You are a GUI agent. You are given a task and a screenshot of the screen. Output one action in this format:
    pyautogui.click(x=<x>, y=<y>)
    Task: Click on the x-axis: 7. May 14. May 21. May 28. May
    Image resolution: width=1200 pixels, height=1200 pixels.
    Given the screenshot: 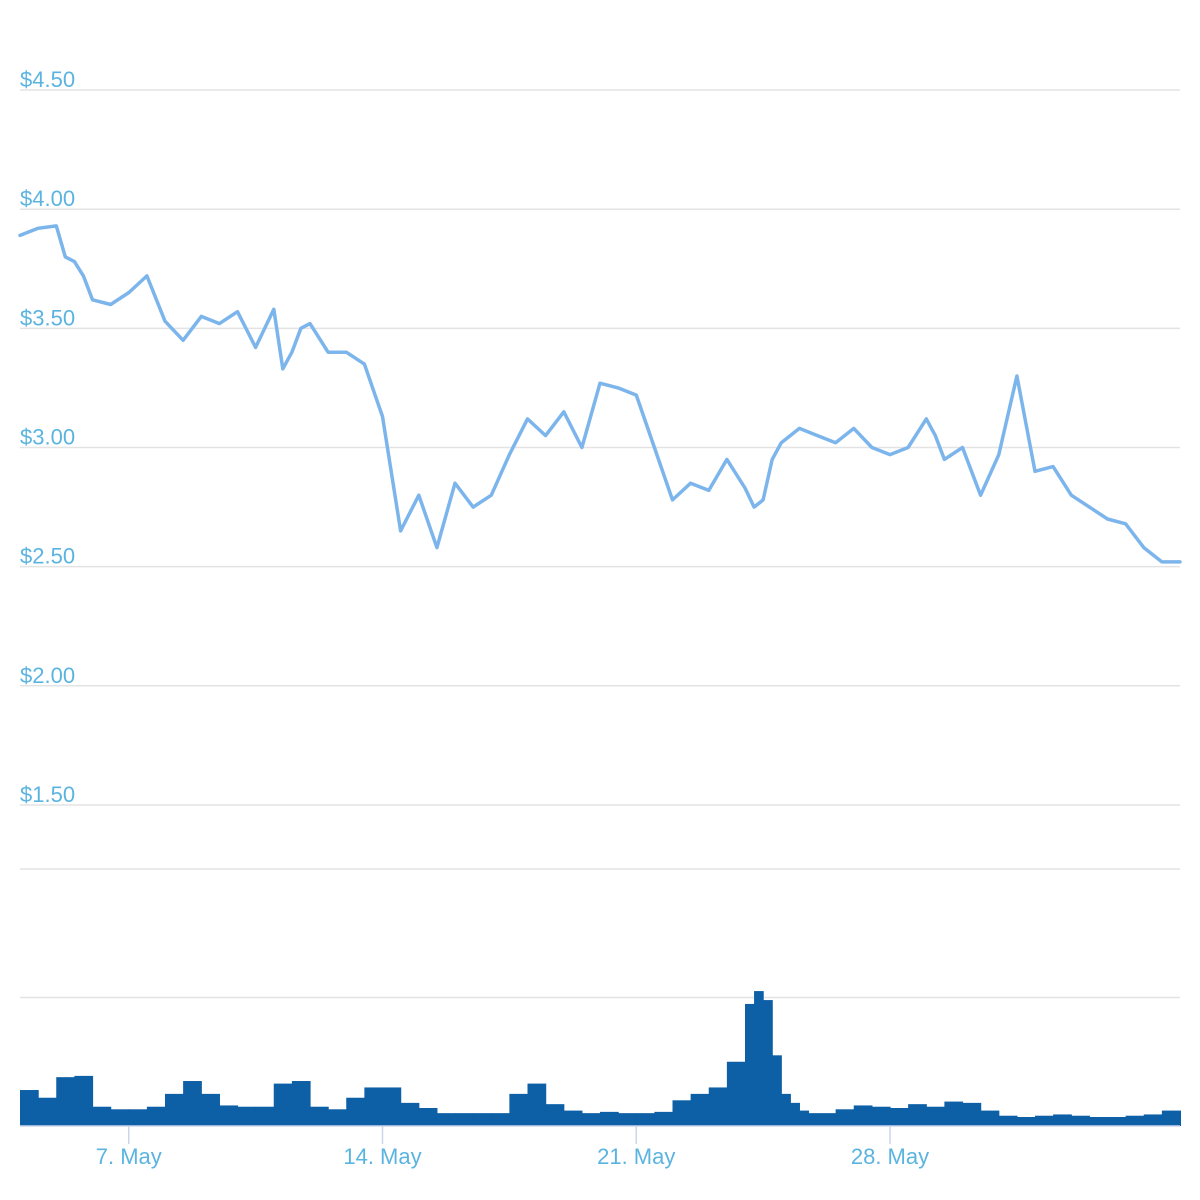 What is the action you would take?
    pyautogui.click(x=512, y=1147)
    